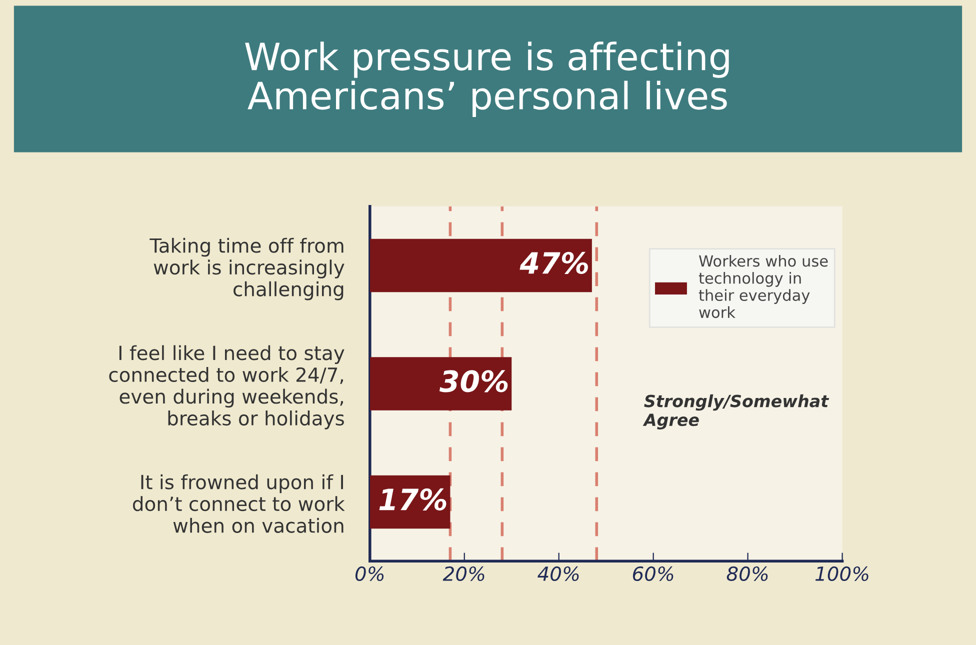 The image size is (976, 645). Describe the element at coordinates (763, 286) in the screenshot. I see `legend-label: Workers who use technology in their everyday work` at that location.